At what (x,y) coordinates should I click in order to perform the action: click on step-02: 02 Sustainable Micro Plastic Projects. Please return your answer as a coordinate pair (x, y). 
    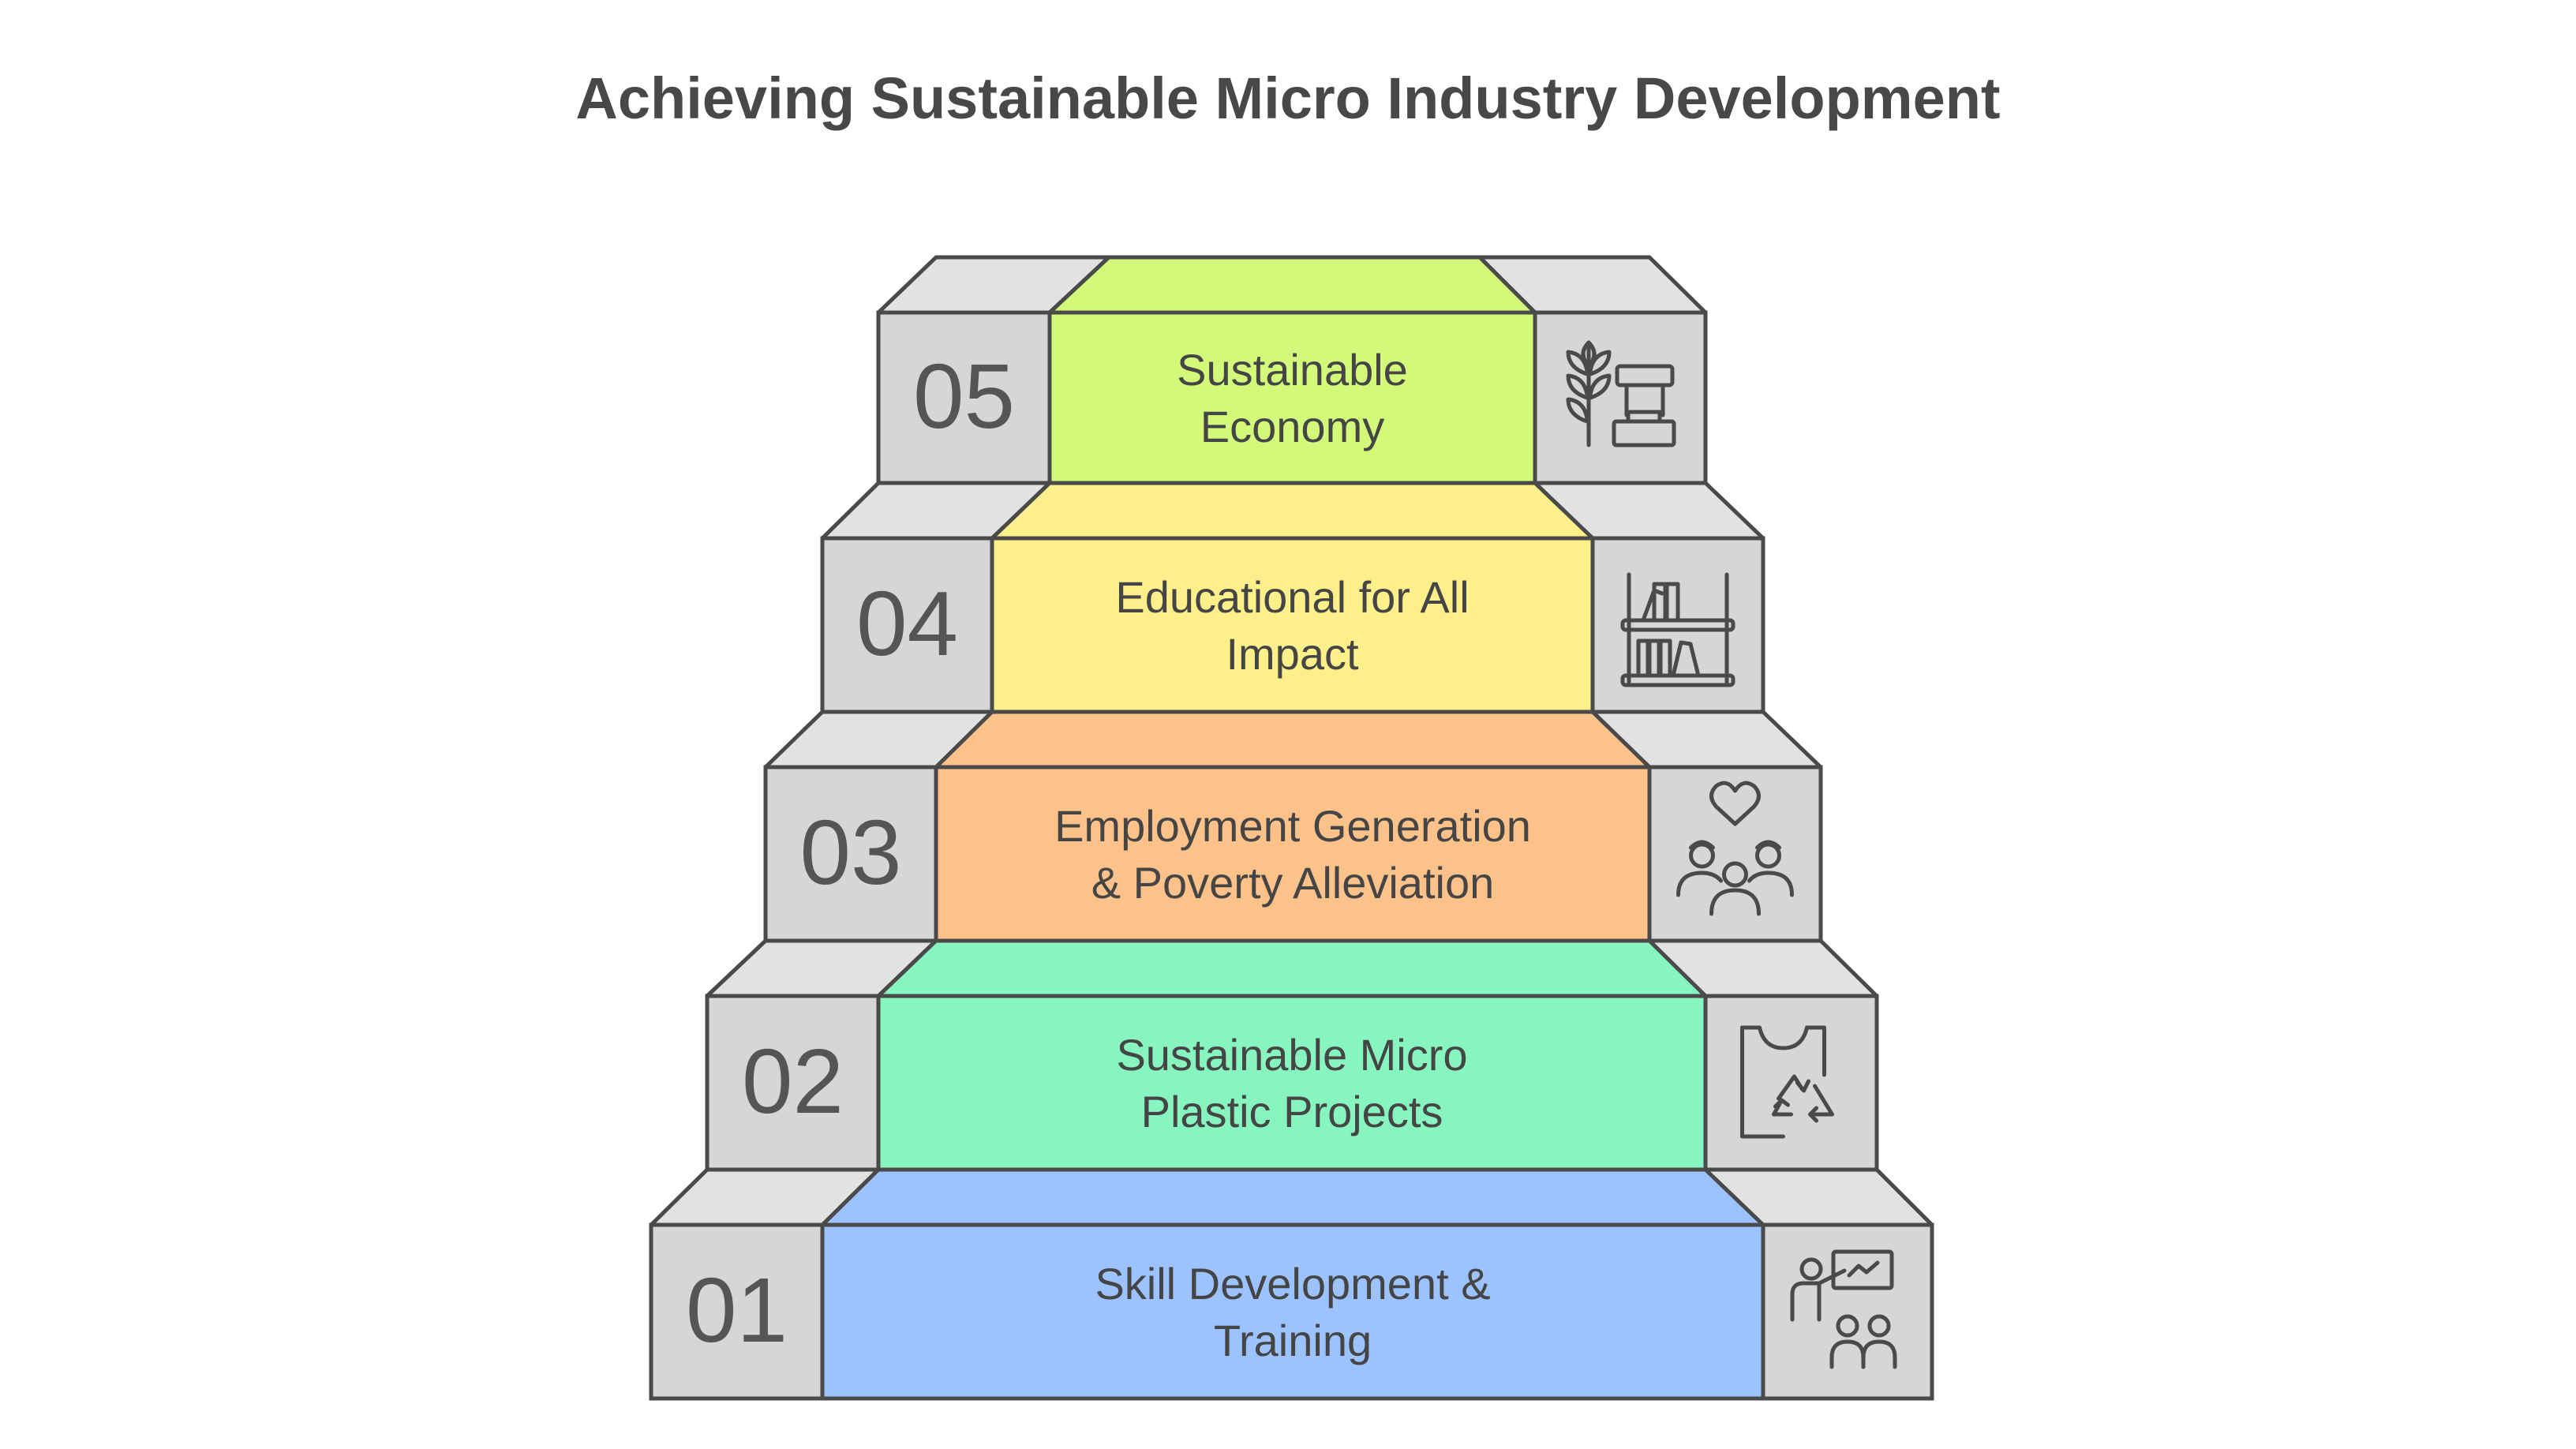
    Looking at the image, I should click on (1292, 1055).